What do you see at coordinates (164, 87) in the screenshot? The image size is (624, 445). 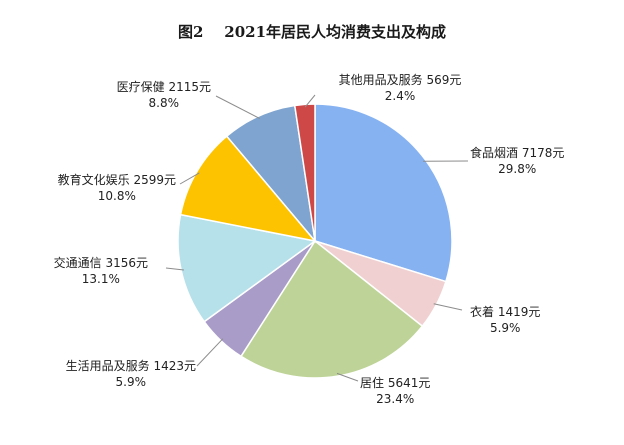 I see `slice-label: 医疗保健 2115元` at bounding box center [164, 87].